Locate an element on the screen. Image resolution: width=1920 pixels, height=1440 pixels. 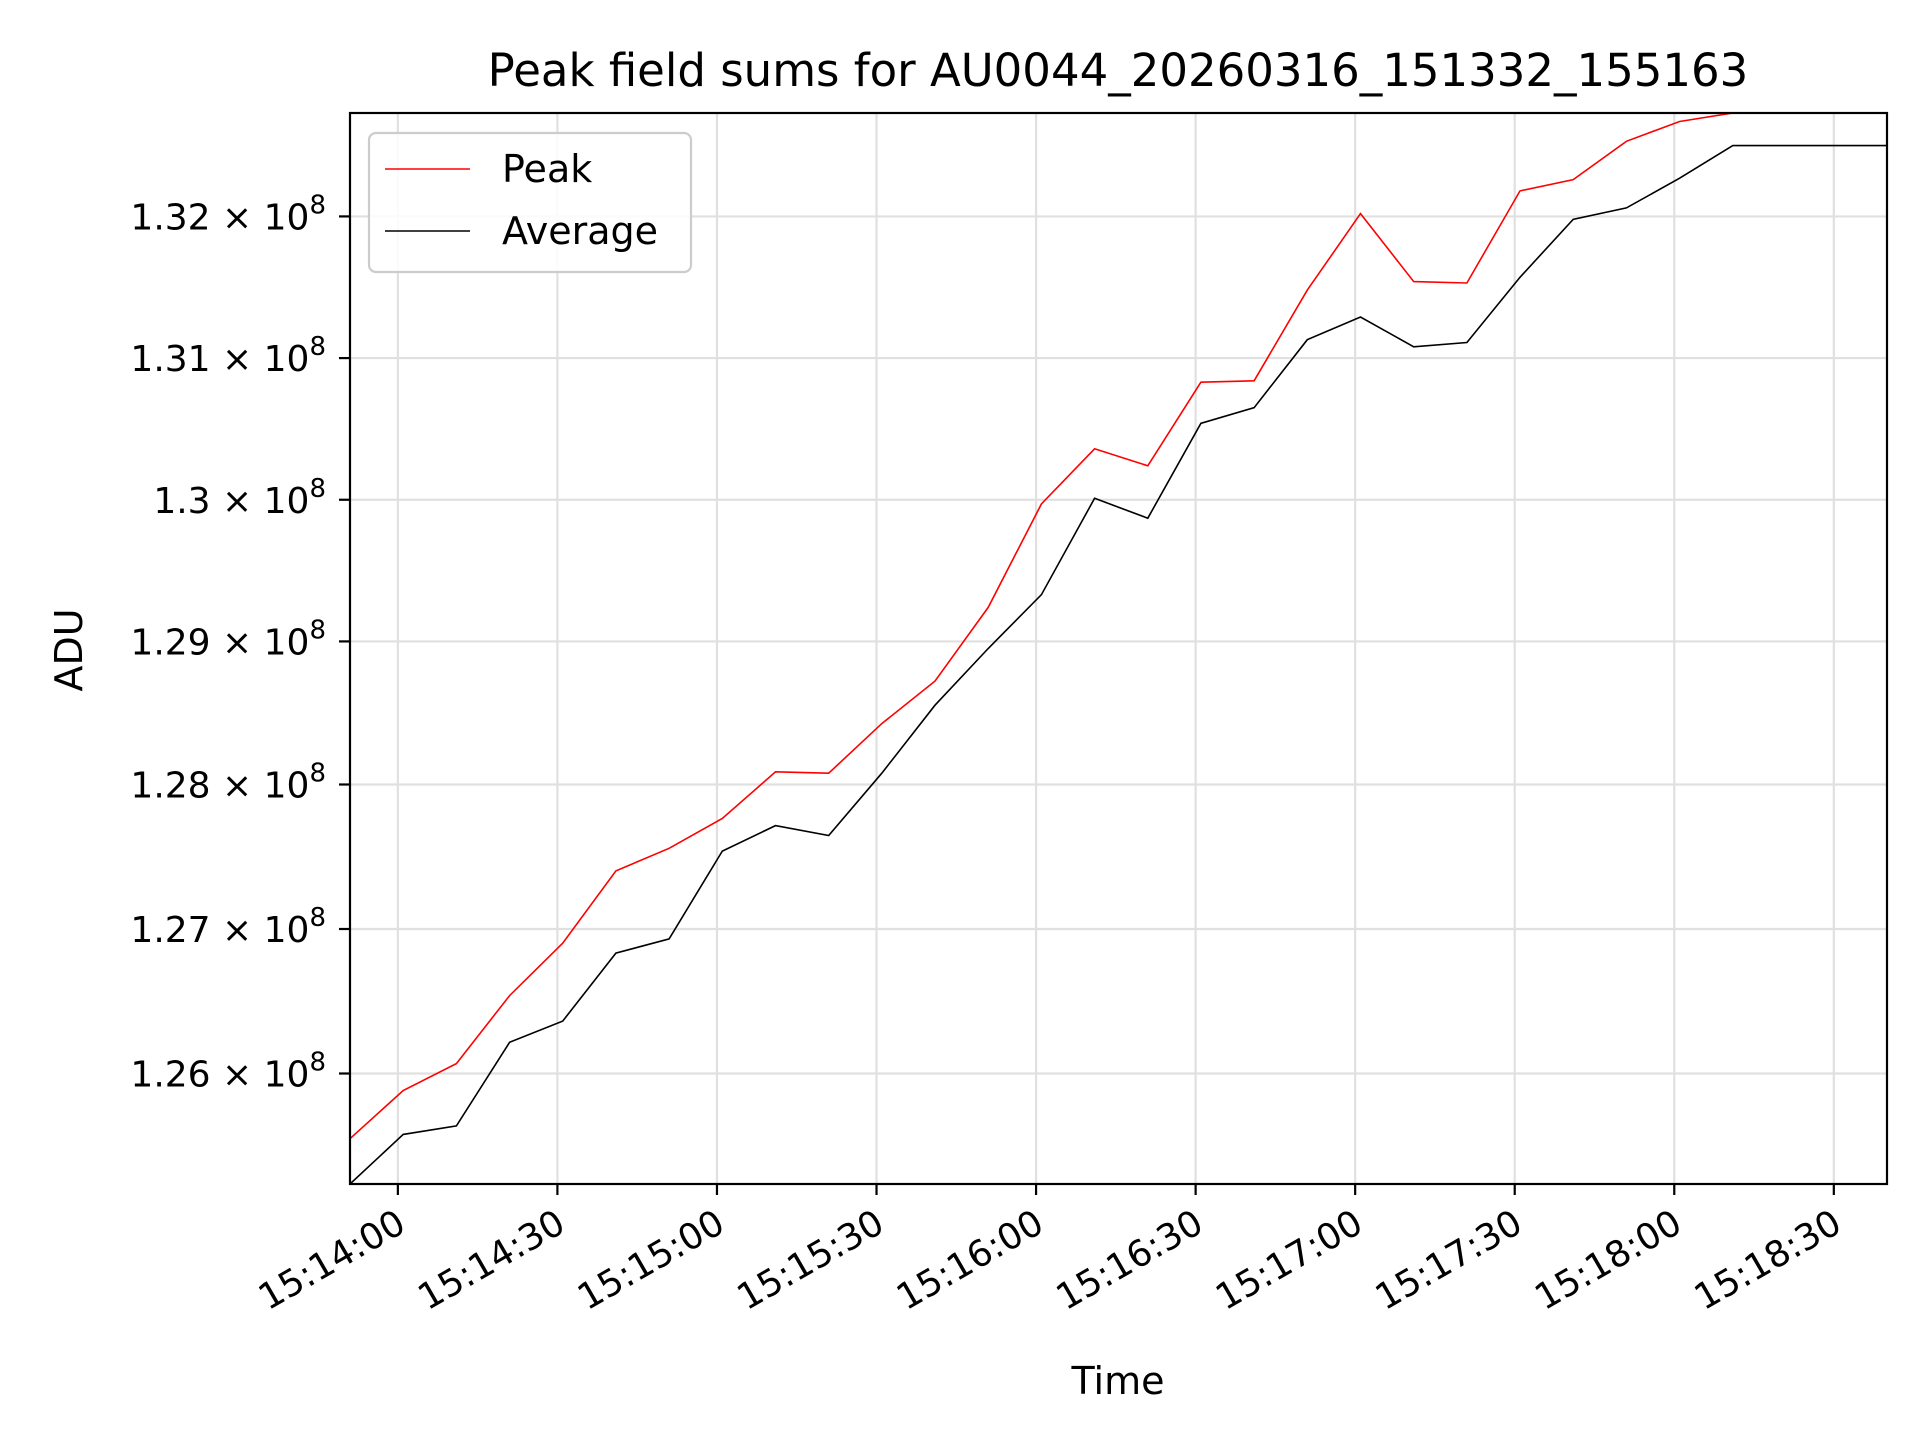
x-tick-label: 15:15:00 is located at coordinates (651, 1260).